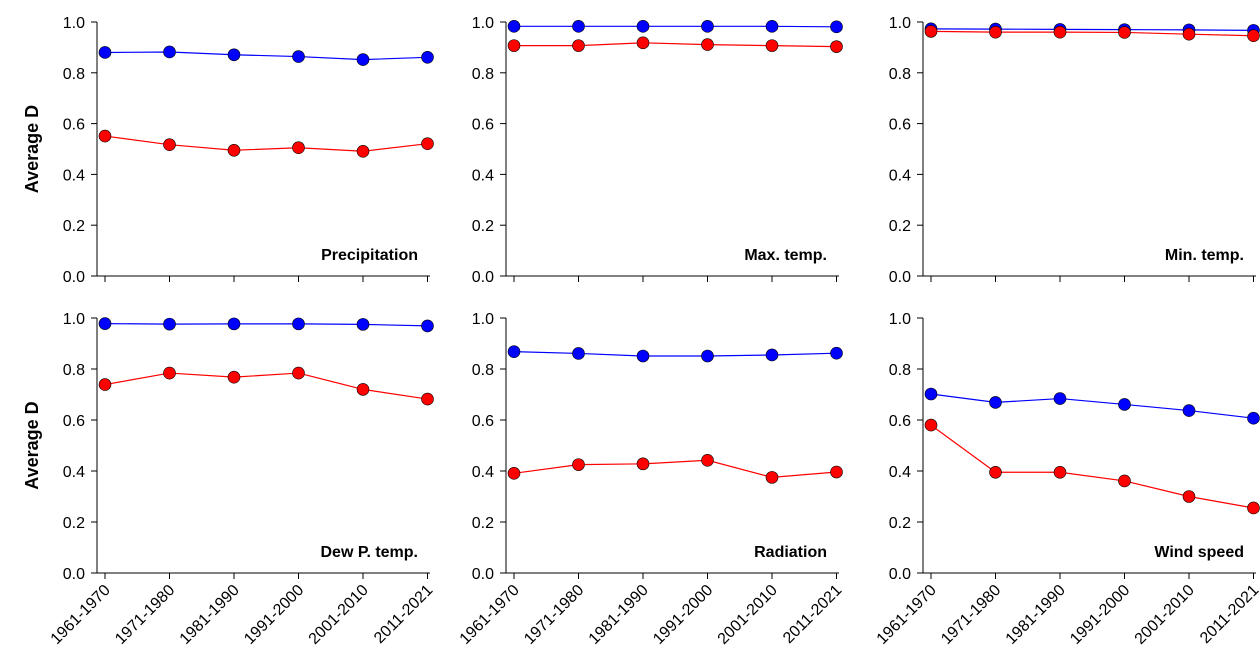  What do you see at coordinates (210, 615) in the screenshot?
I see `x-tick-label: 1981-1990` at bounding box center [210, 615].